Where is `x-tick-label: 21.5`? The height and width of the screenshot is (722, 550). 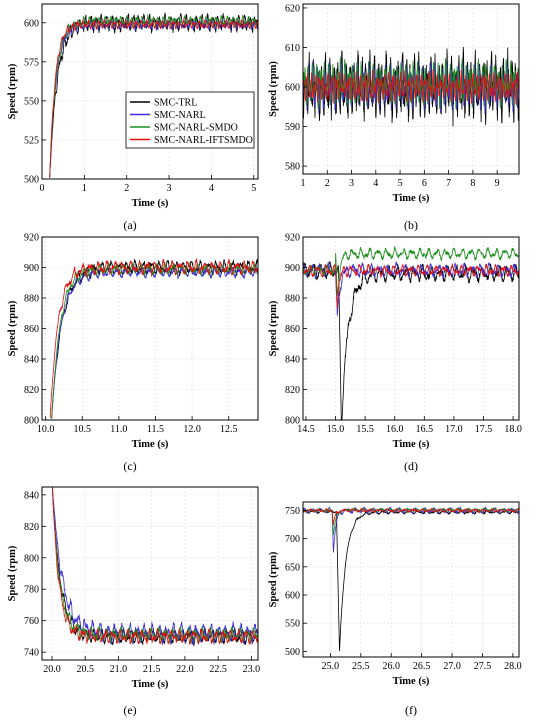 x-tick-label: 21.5 is located at coordinates (152, 669).